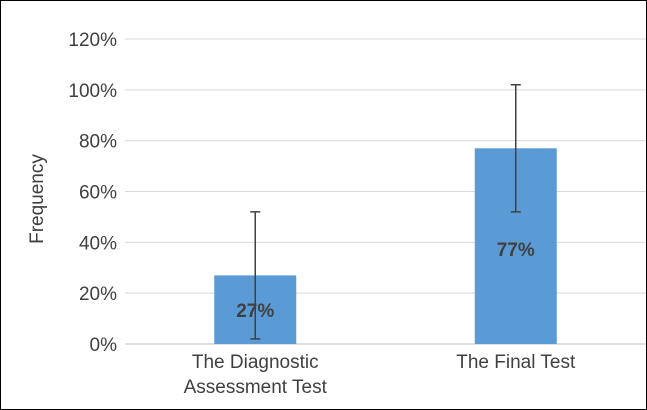 This screenshot has height=410, width=647. Describe the element at coordinates (98, 294) in the screenshot. I see `y-tick-label: 20%` at that location.